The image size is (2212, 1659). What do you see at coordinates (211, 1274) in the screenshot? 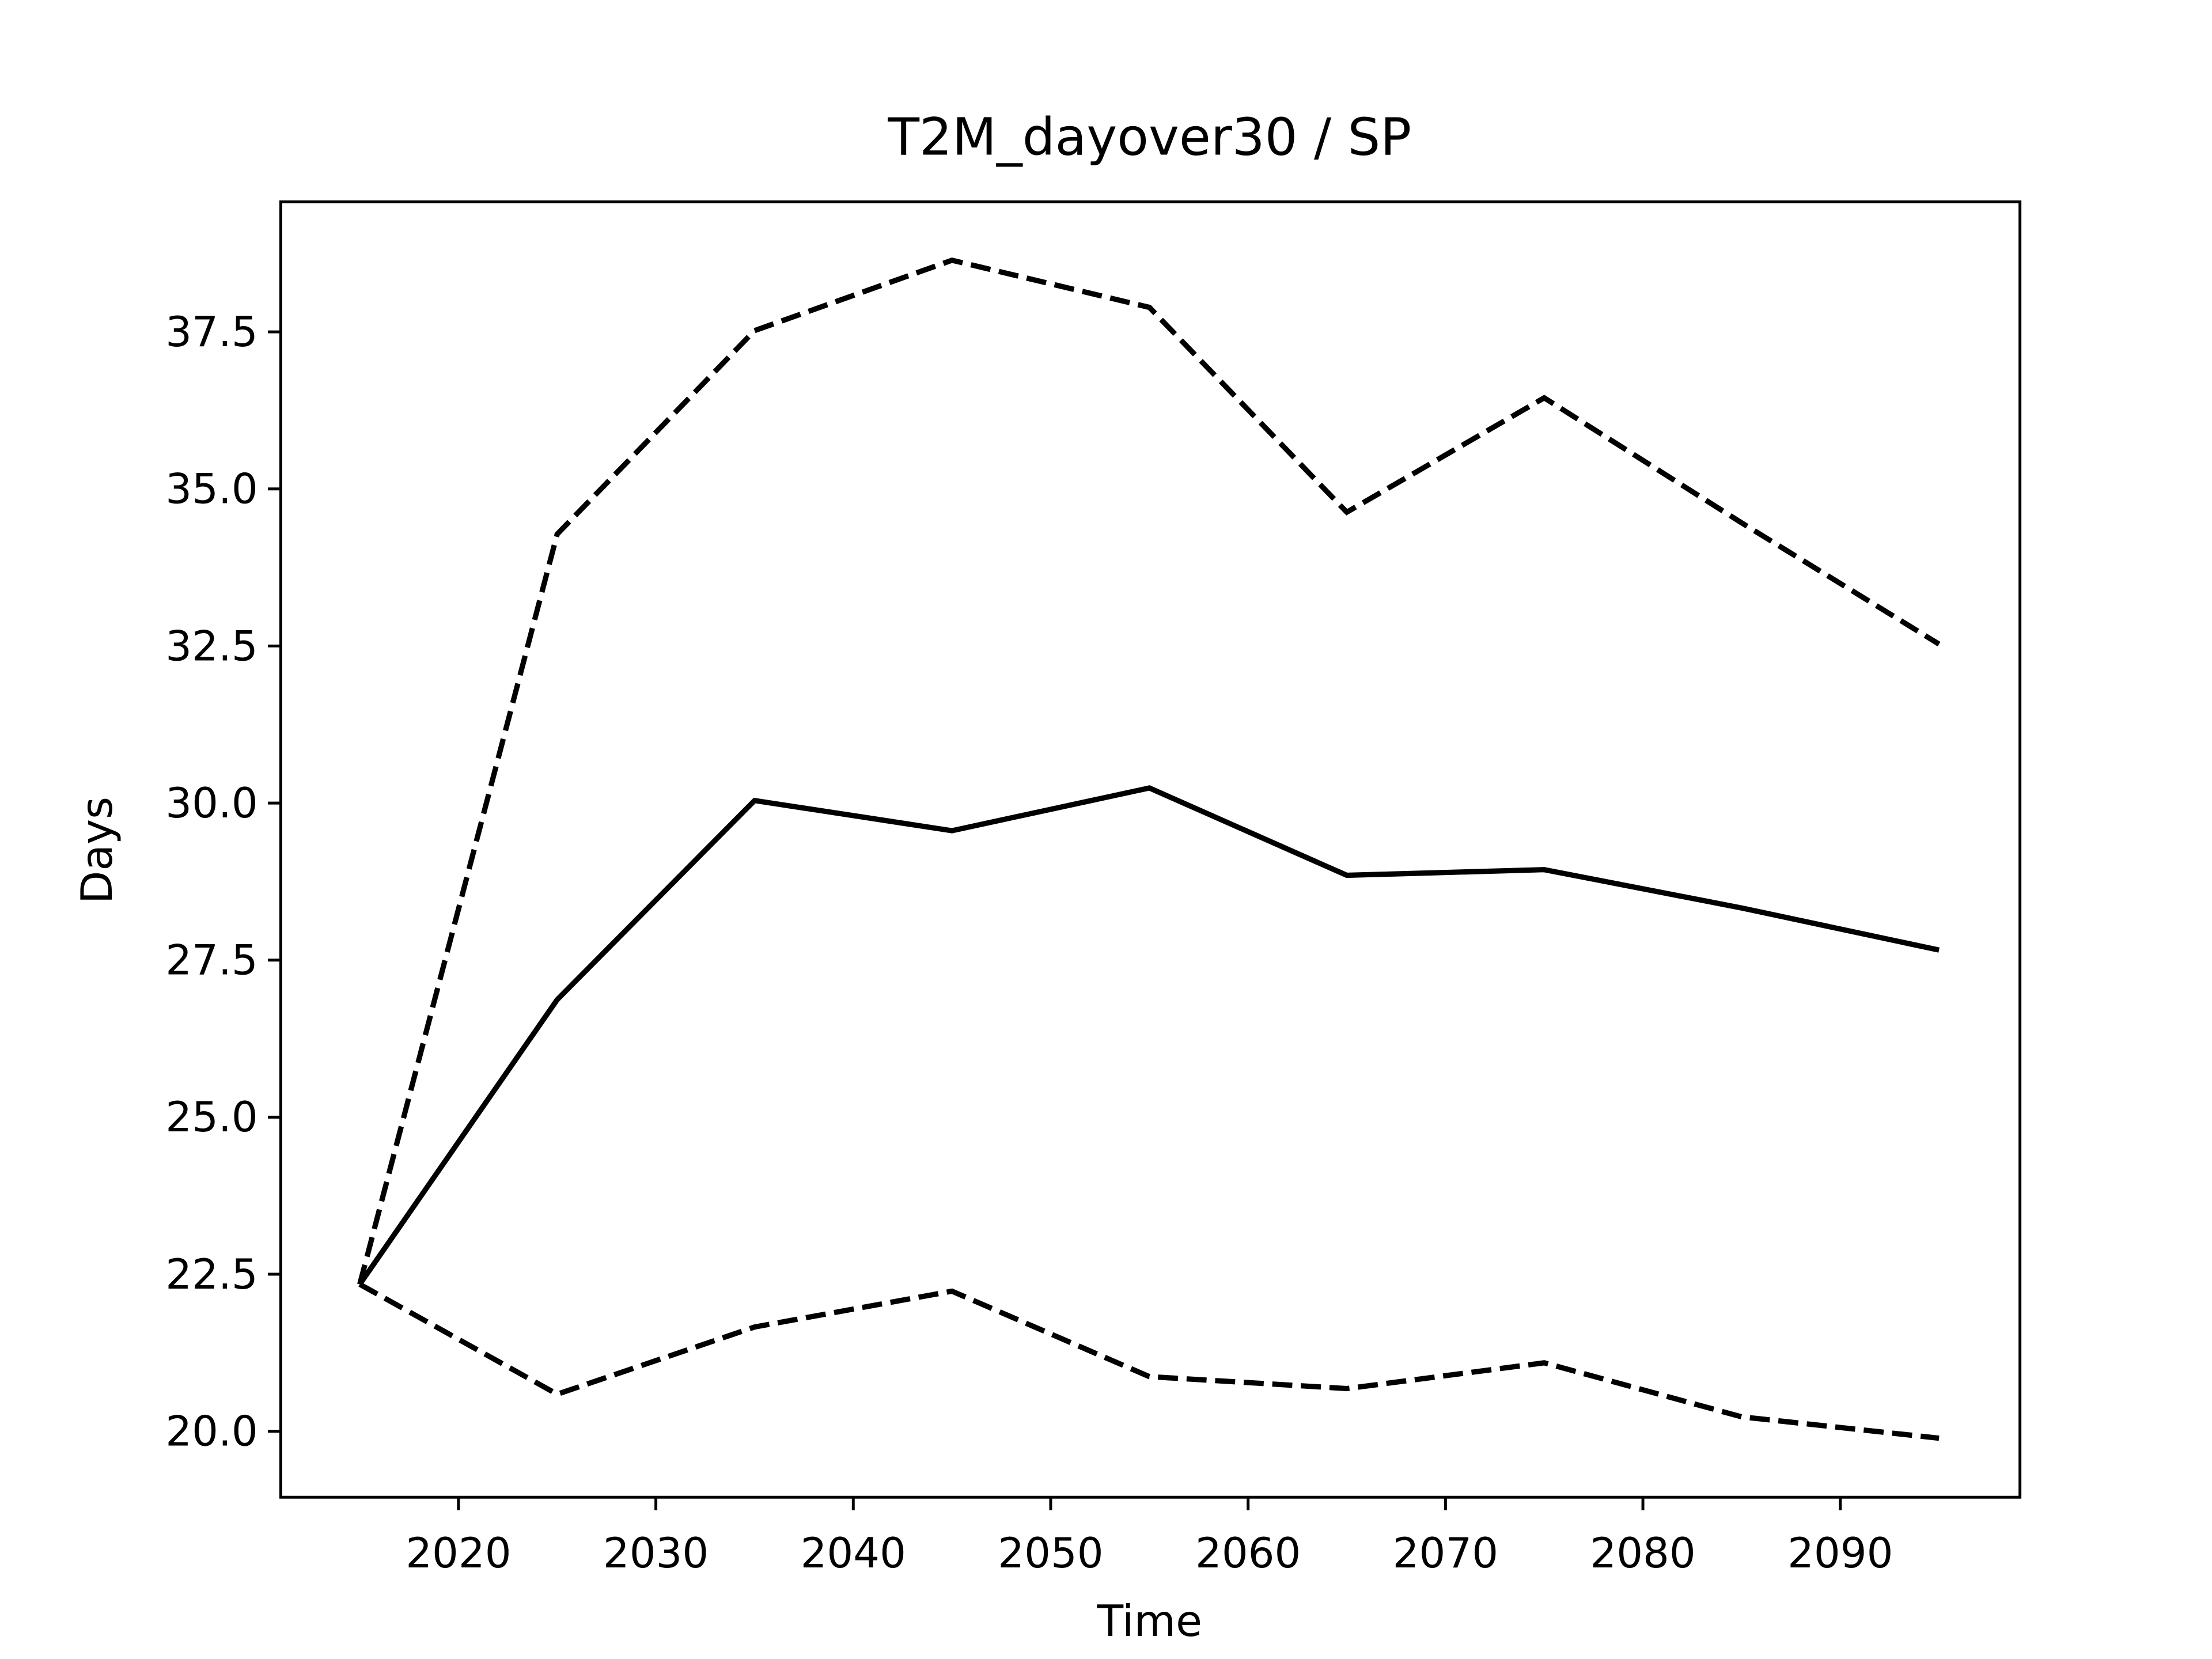
I see `y-tick-label: 22.5` at bounding box center [211, 1274].